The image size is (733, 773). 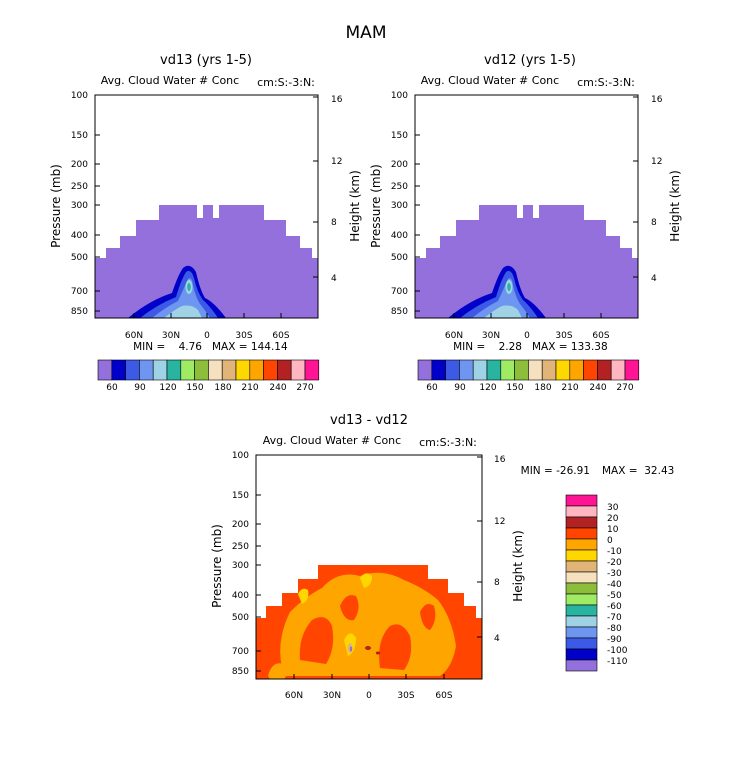 What do you see at coordinates (79, 292) in the screenshot?
I see `y-tick-label: 700` at bounding box center [79, 292].